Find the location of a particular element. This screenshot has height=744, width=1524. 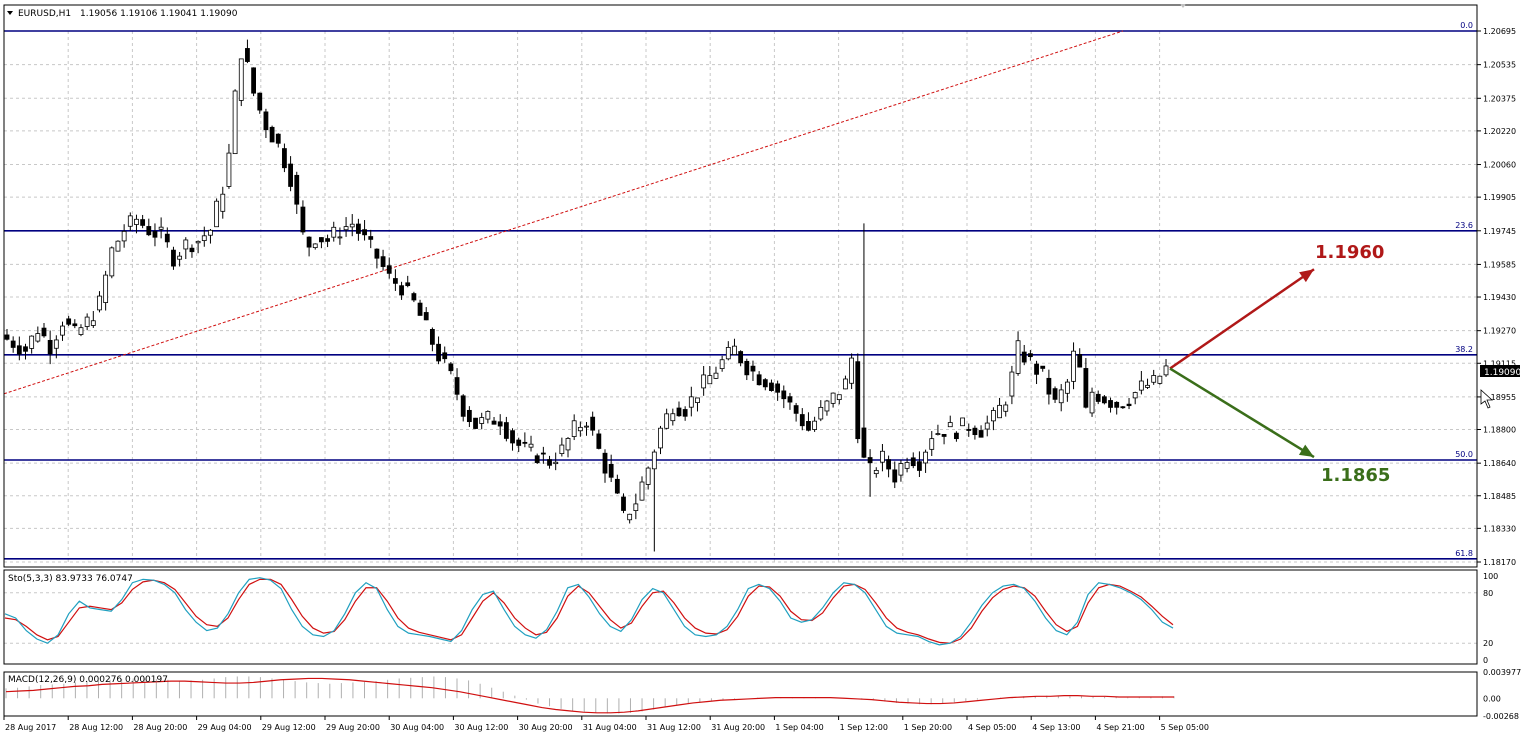

stochastic-panel is located at coordinates (740, 611).